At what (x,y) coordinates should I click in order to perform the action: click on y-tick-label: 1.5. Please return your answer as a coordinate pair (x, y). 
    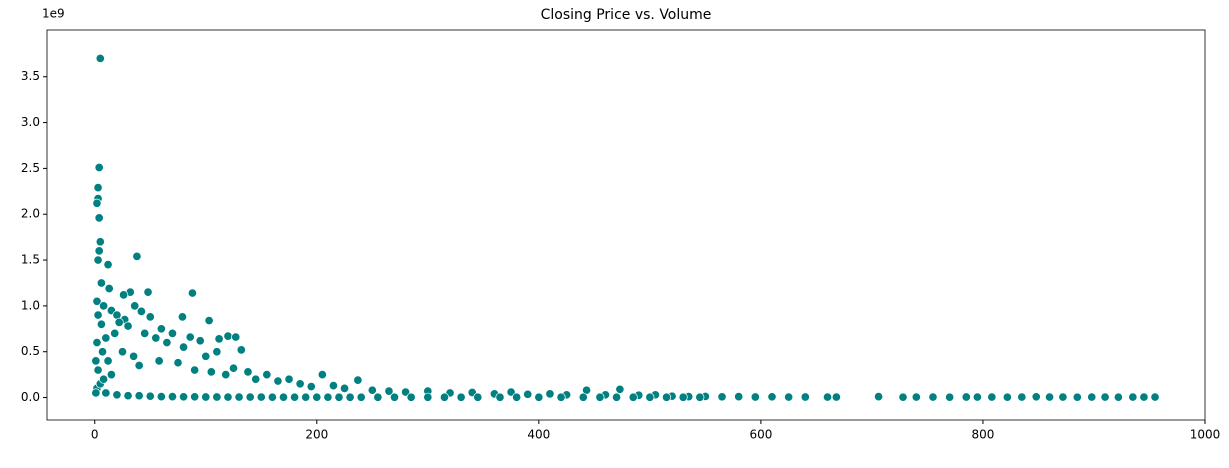
    Looking at the image, I should click on (30, 260).